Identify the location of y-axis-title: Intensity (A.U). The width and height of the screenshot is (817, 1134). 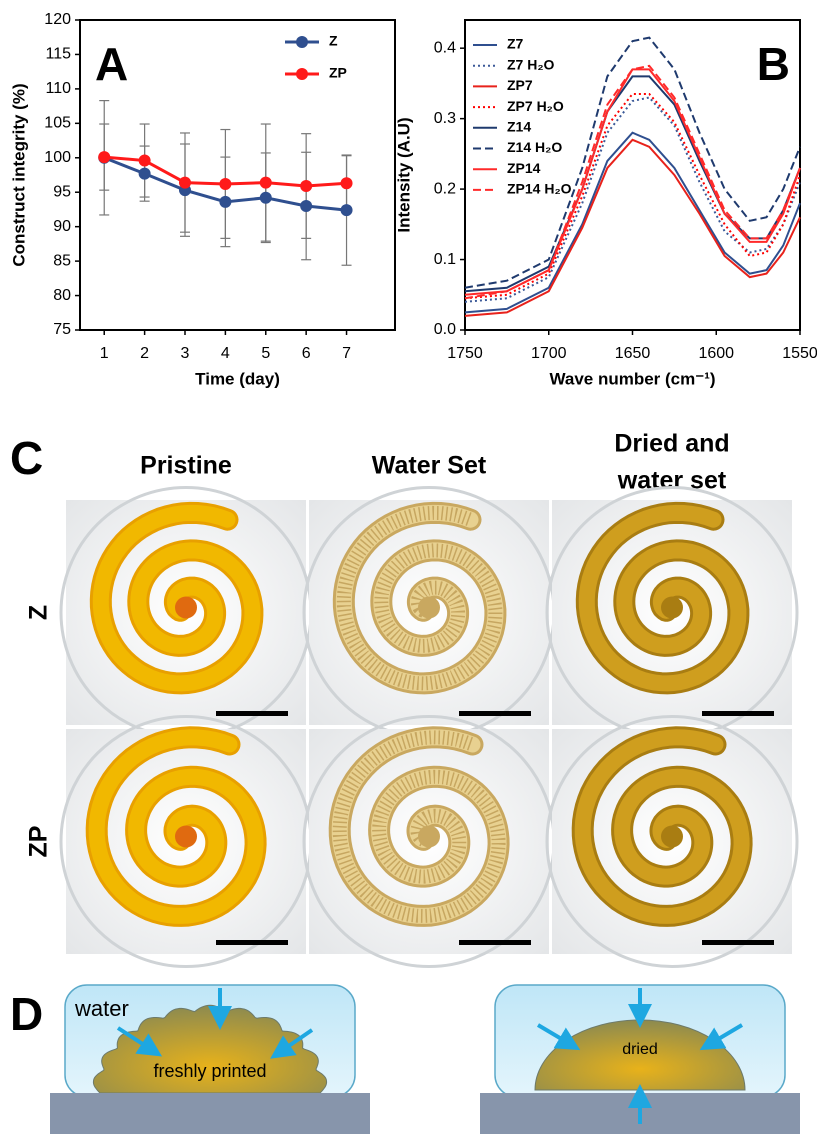
(403, 174).